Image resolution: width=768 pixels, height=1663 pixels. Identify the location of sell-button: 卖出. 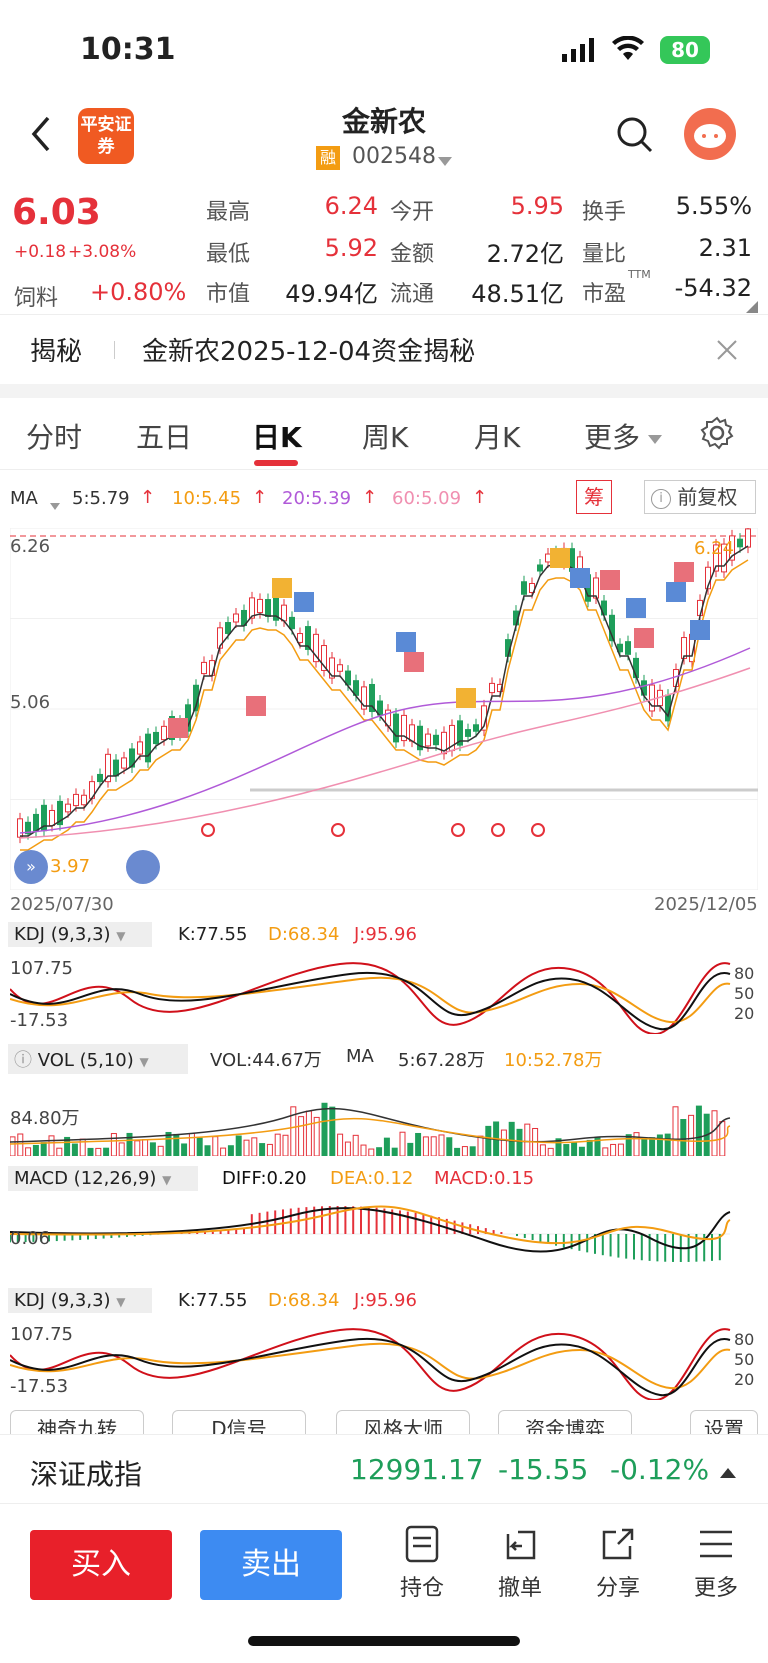
(271, 1565).